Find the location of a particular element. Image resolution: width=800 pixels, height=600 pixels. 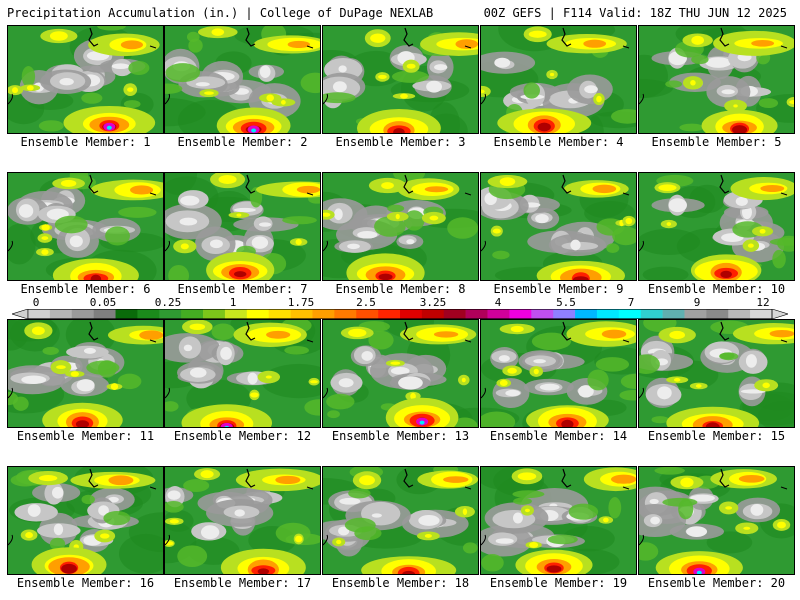

ensemble-member-caption: Ensemble Member: 16 is located at coordinates (85, 583).